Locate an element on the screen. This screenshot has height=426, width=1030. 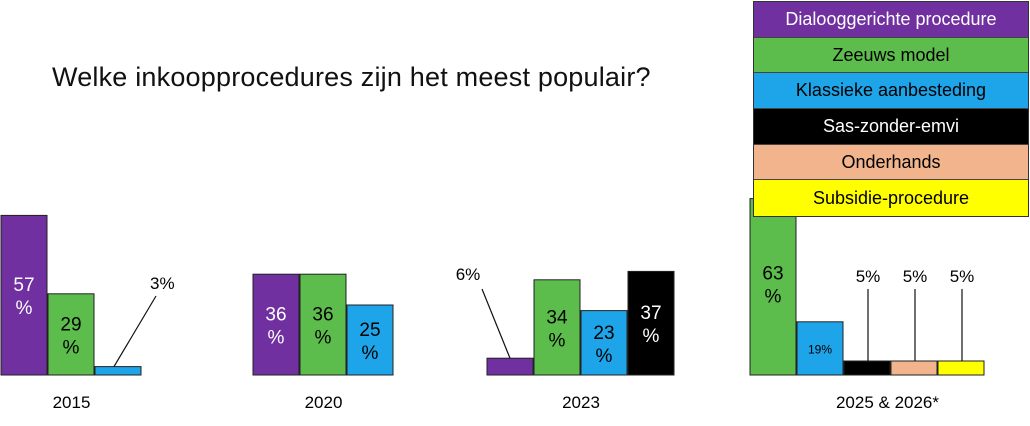
category-label: 2015 is located at coordinates (72, 402).